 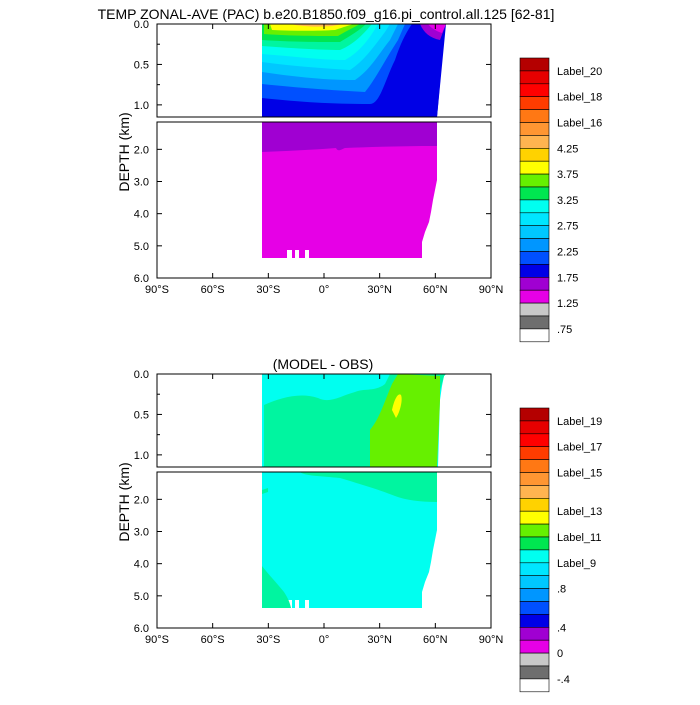 What do you see at coordinates (579, 422) in the screenshot?
I see `colorbar-label: Label_19` at bounding box center [579, 422].